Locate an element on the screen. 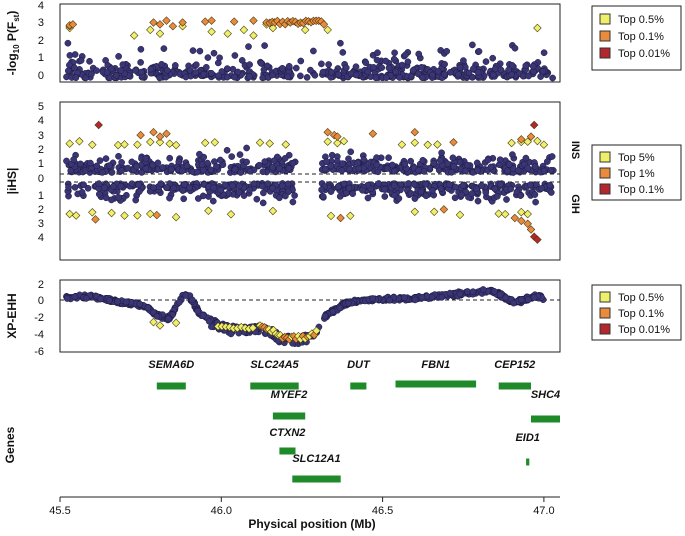 This screenshot has width=685, height=536. genes-label: Genes is located at coordinates (10, 444).